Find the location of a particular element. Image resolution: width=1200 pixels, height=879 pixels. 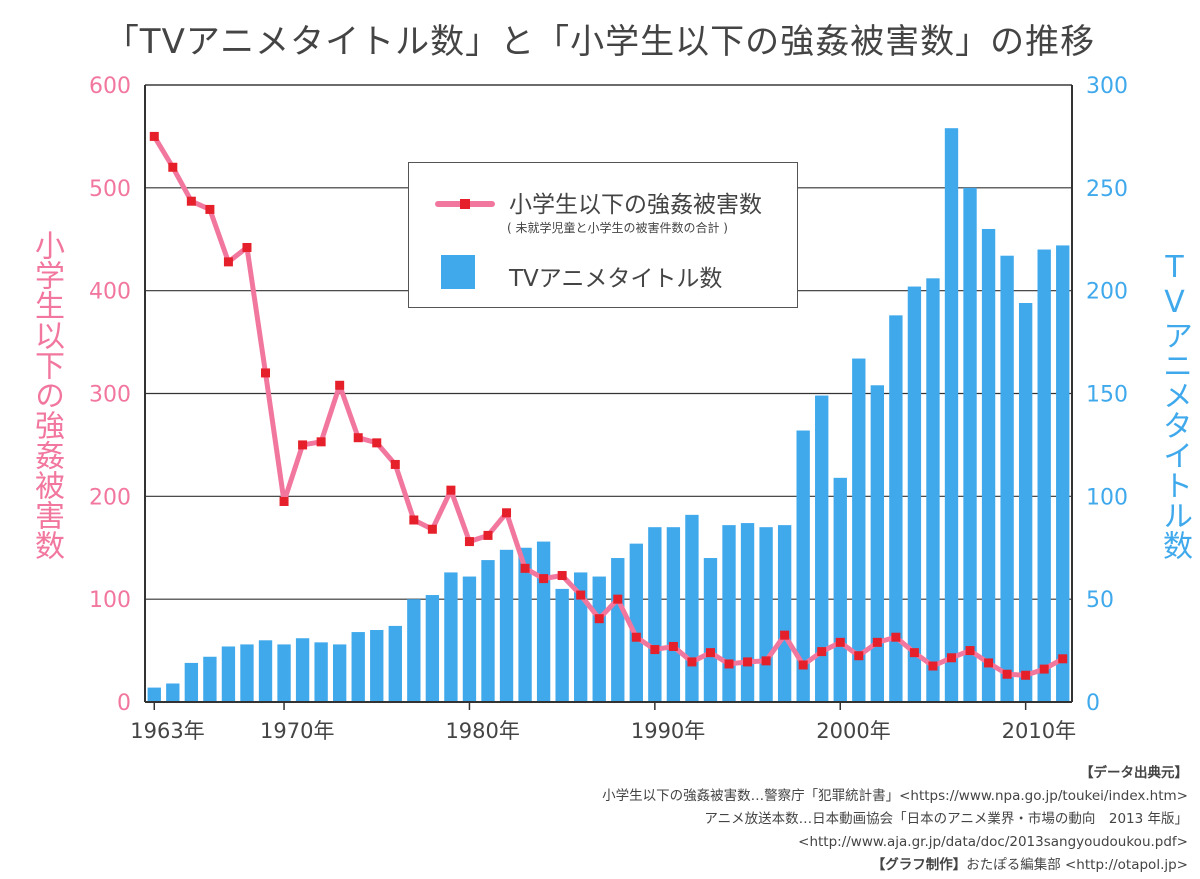

y-tick-right: 200 is located at coordinates (1107, 292).